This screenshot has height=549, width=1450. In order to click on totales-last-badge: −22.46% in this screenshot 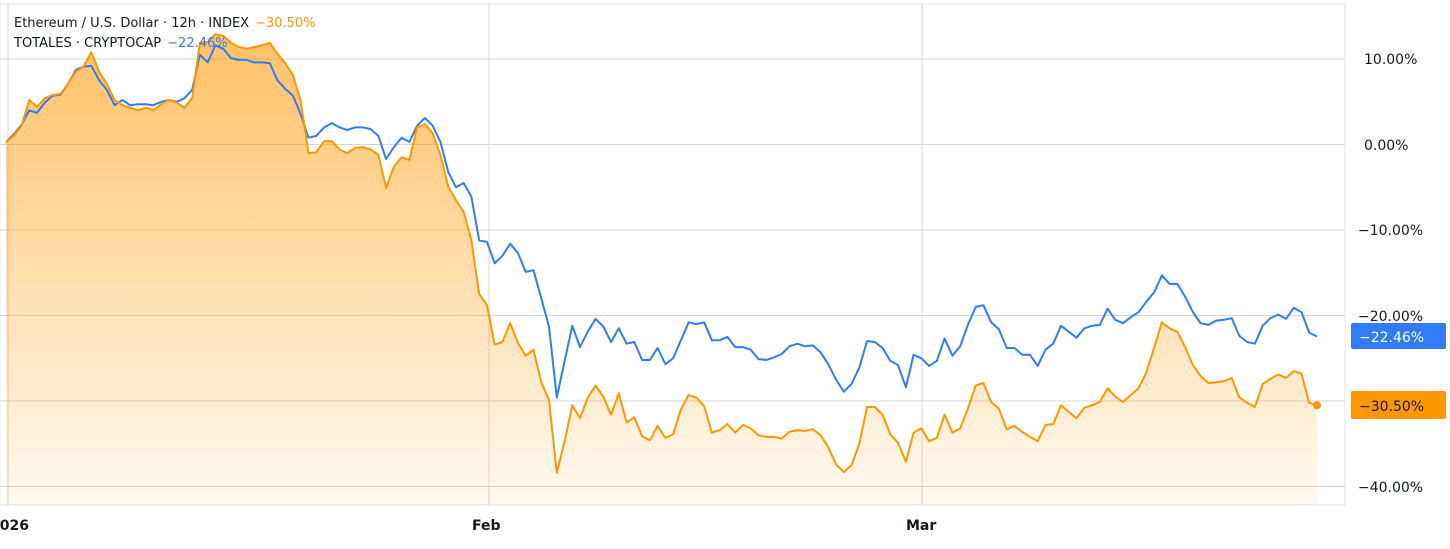, I will do `click(1398, 336)`.